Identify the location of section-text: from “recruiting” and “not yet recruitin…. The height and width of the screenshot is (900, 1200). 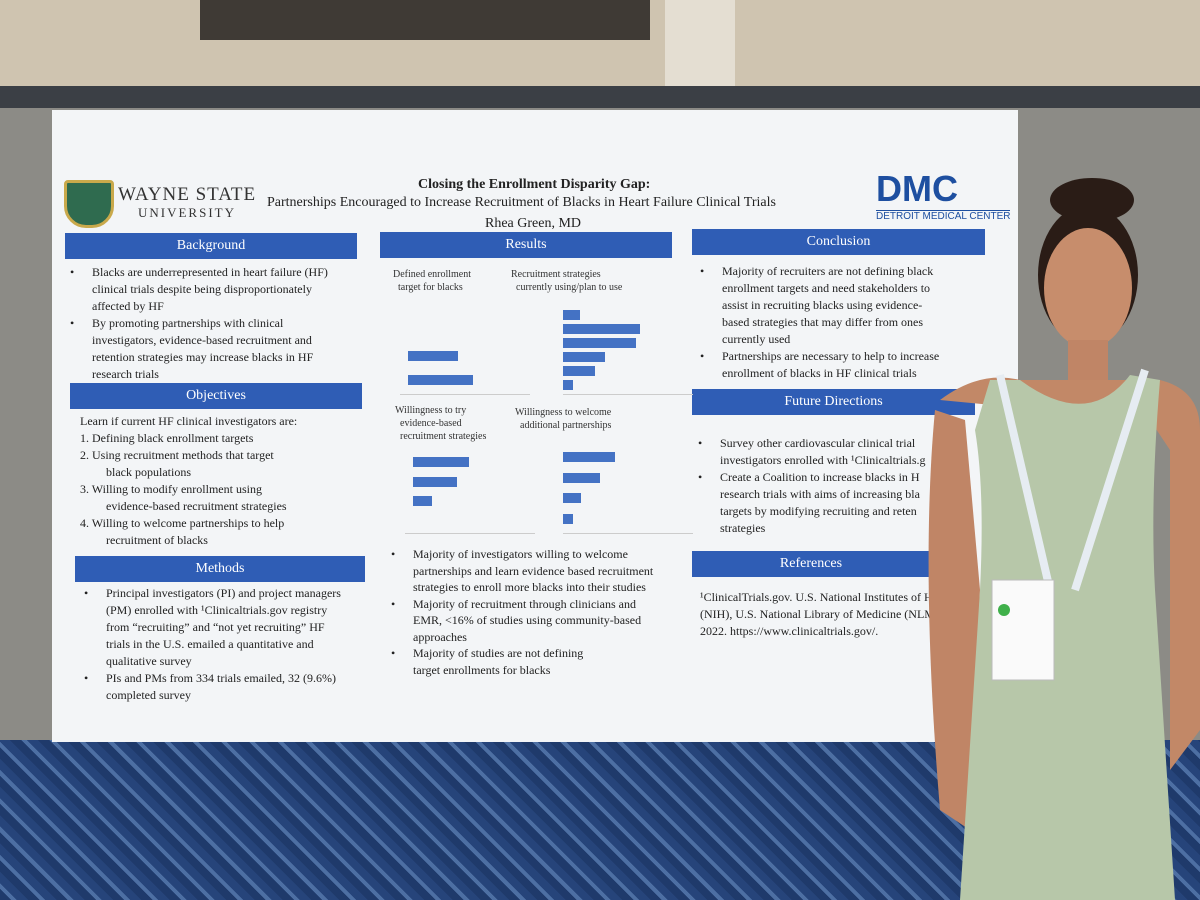
(215, 627).